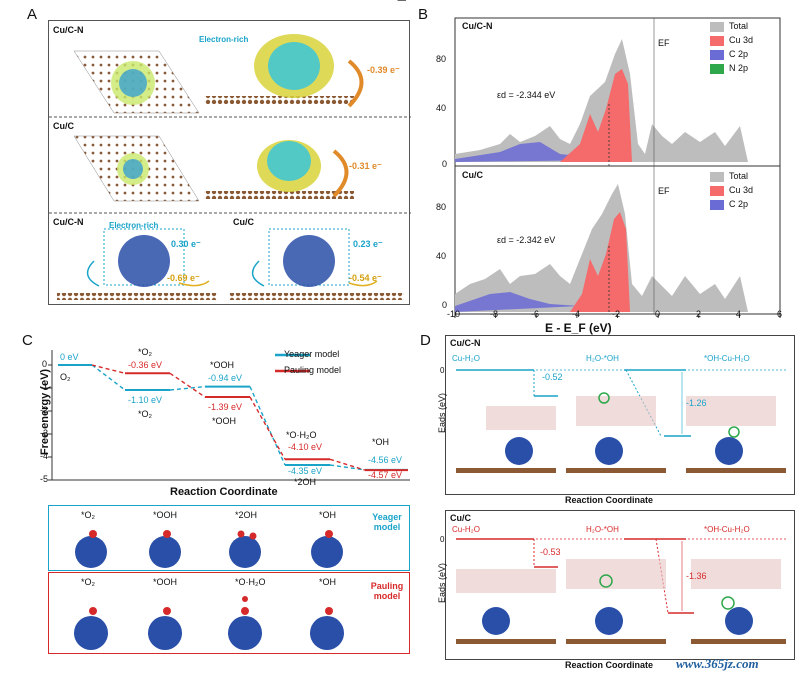  I want to click on b-top-legend-3: N 2p, so click(739, 68).